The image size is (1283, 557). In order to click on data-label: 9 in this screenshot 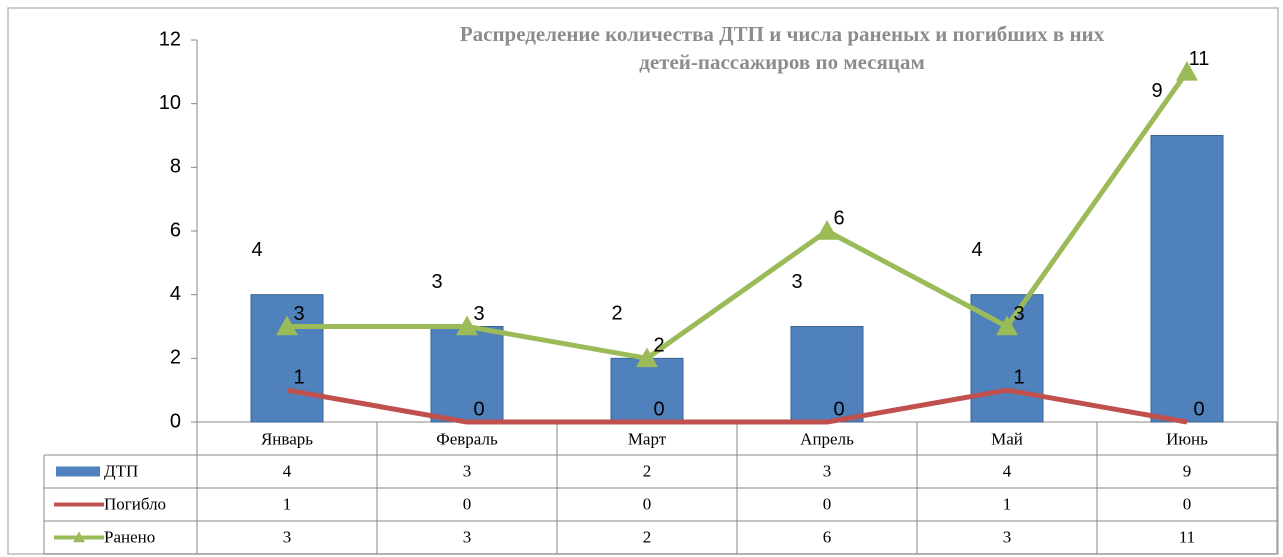, I will do `click(1156, 91)`.